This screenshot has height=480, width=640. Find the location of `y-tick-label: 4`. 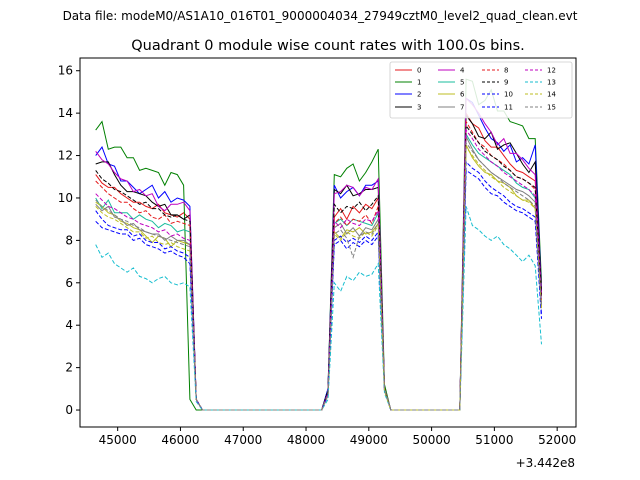

y-tick-label: 4 is located at coordinates (69, 325).